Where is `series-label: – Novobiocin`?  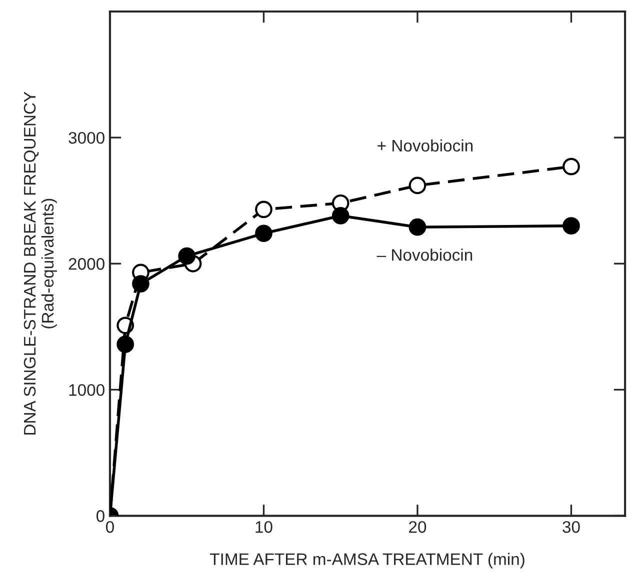
series-label: – Novobiocin is located at coordinates (424, 254).